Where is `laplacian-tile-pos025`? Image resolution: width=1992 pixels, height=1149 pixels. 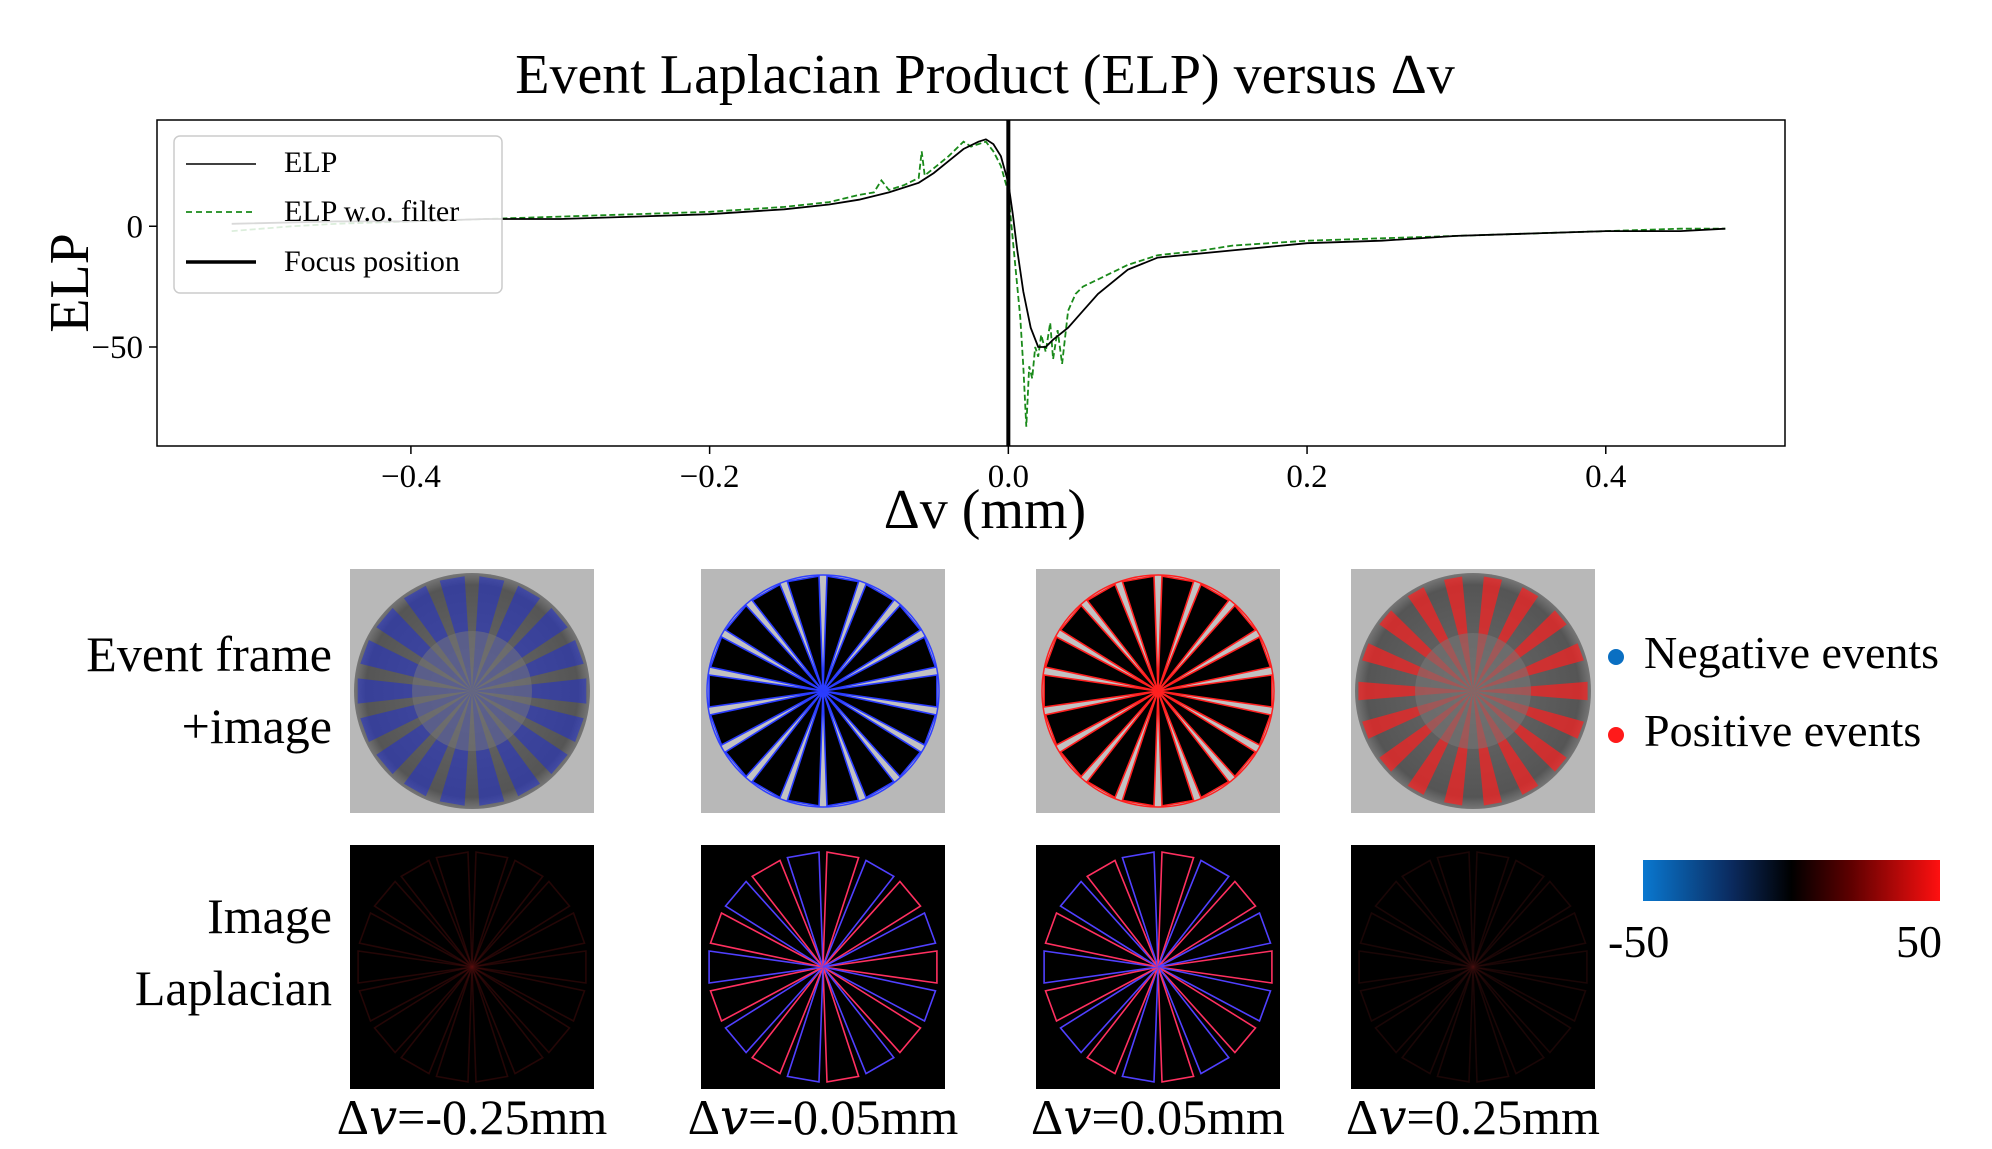
laplacian-tile-pos025 is located at coordinates (1473, 967).